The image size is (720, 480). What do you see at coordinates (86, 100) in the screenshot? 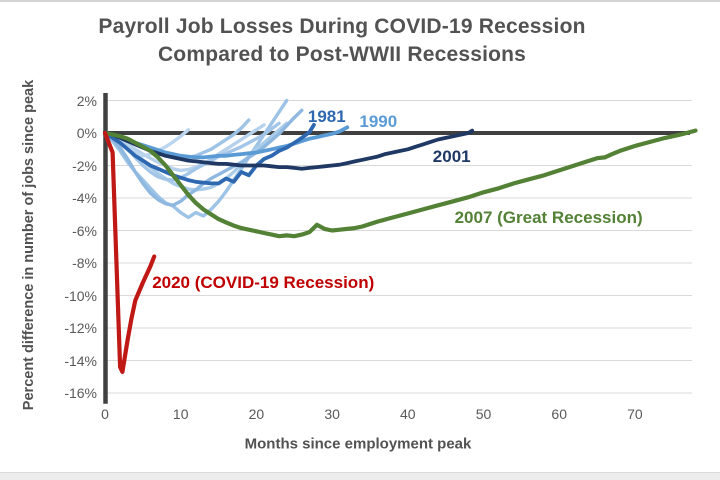
I see `y-tick-label: 2%` at bounding box center [86, 100].